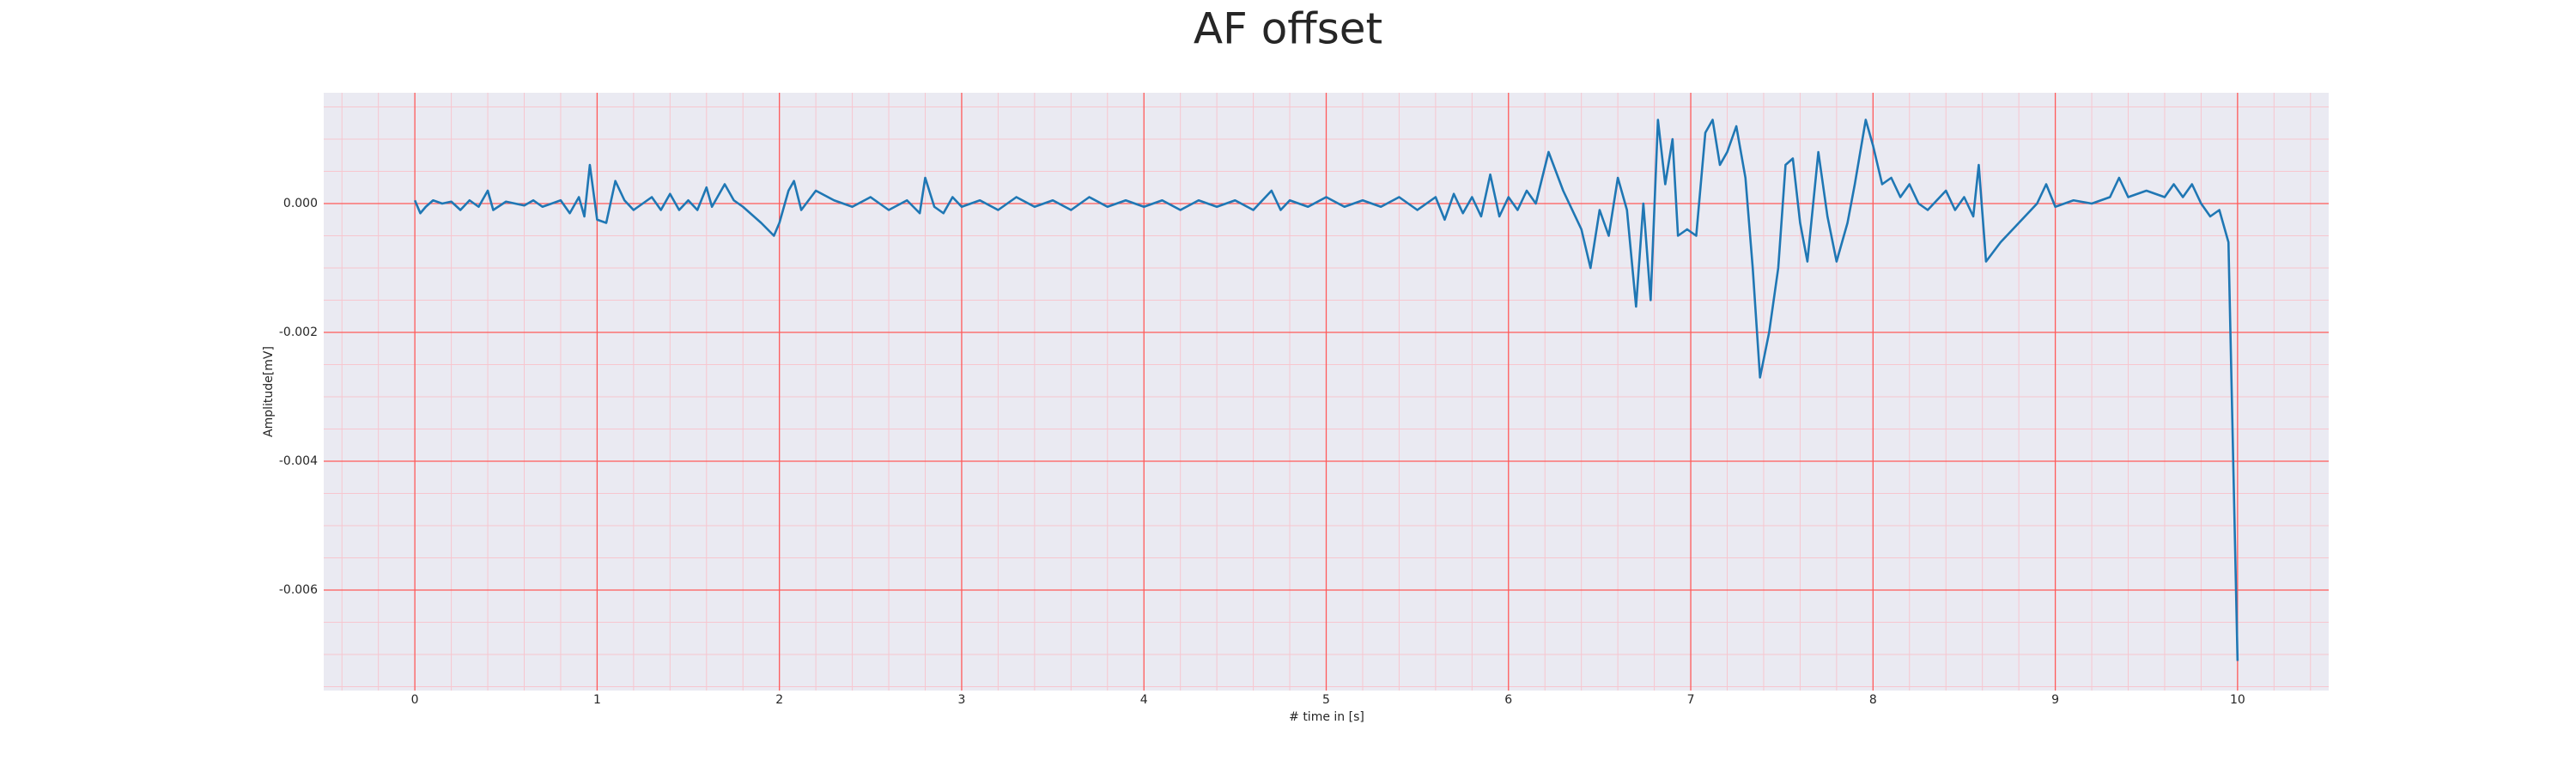  What do you see at coordinates (1288, 29) in the screenshot?
I see `chart-title: AF offset` at bounding box center [1288, 29].